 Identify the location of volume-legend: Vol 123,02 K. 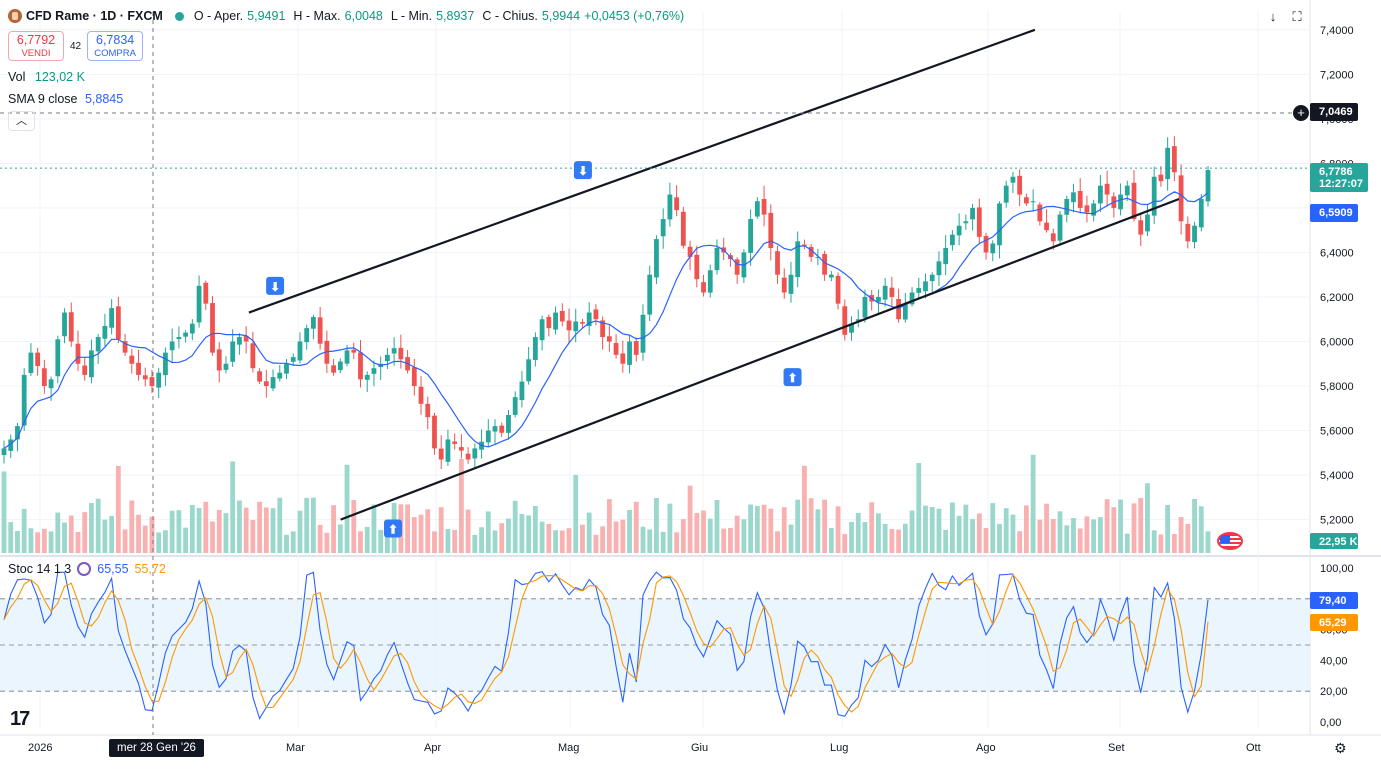
(46, 77).